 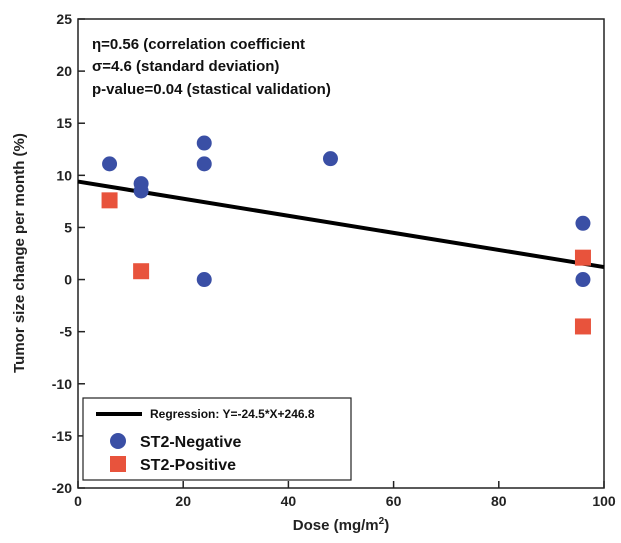 What do you see at coordinates (64, 175) in the screenshot?
I see `y-tick-label: 10` at bounding box center [64, 175].